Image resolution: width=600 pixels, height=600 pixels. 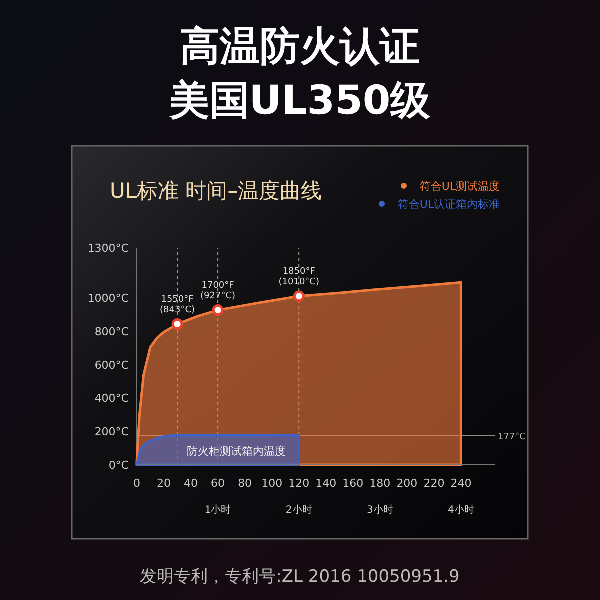 What do you see at coordinates (299, 277) in the screenshot?
I see `annotation: 1850°F (1010°C)` at bounding box center [299, 277].